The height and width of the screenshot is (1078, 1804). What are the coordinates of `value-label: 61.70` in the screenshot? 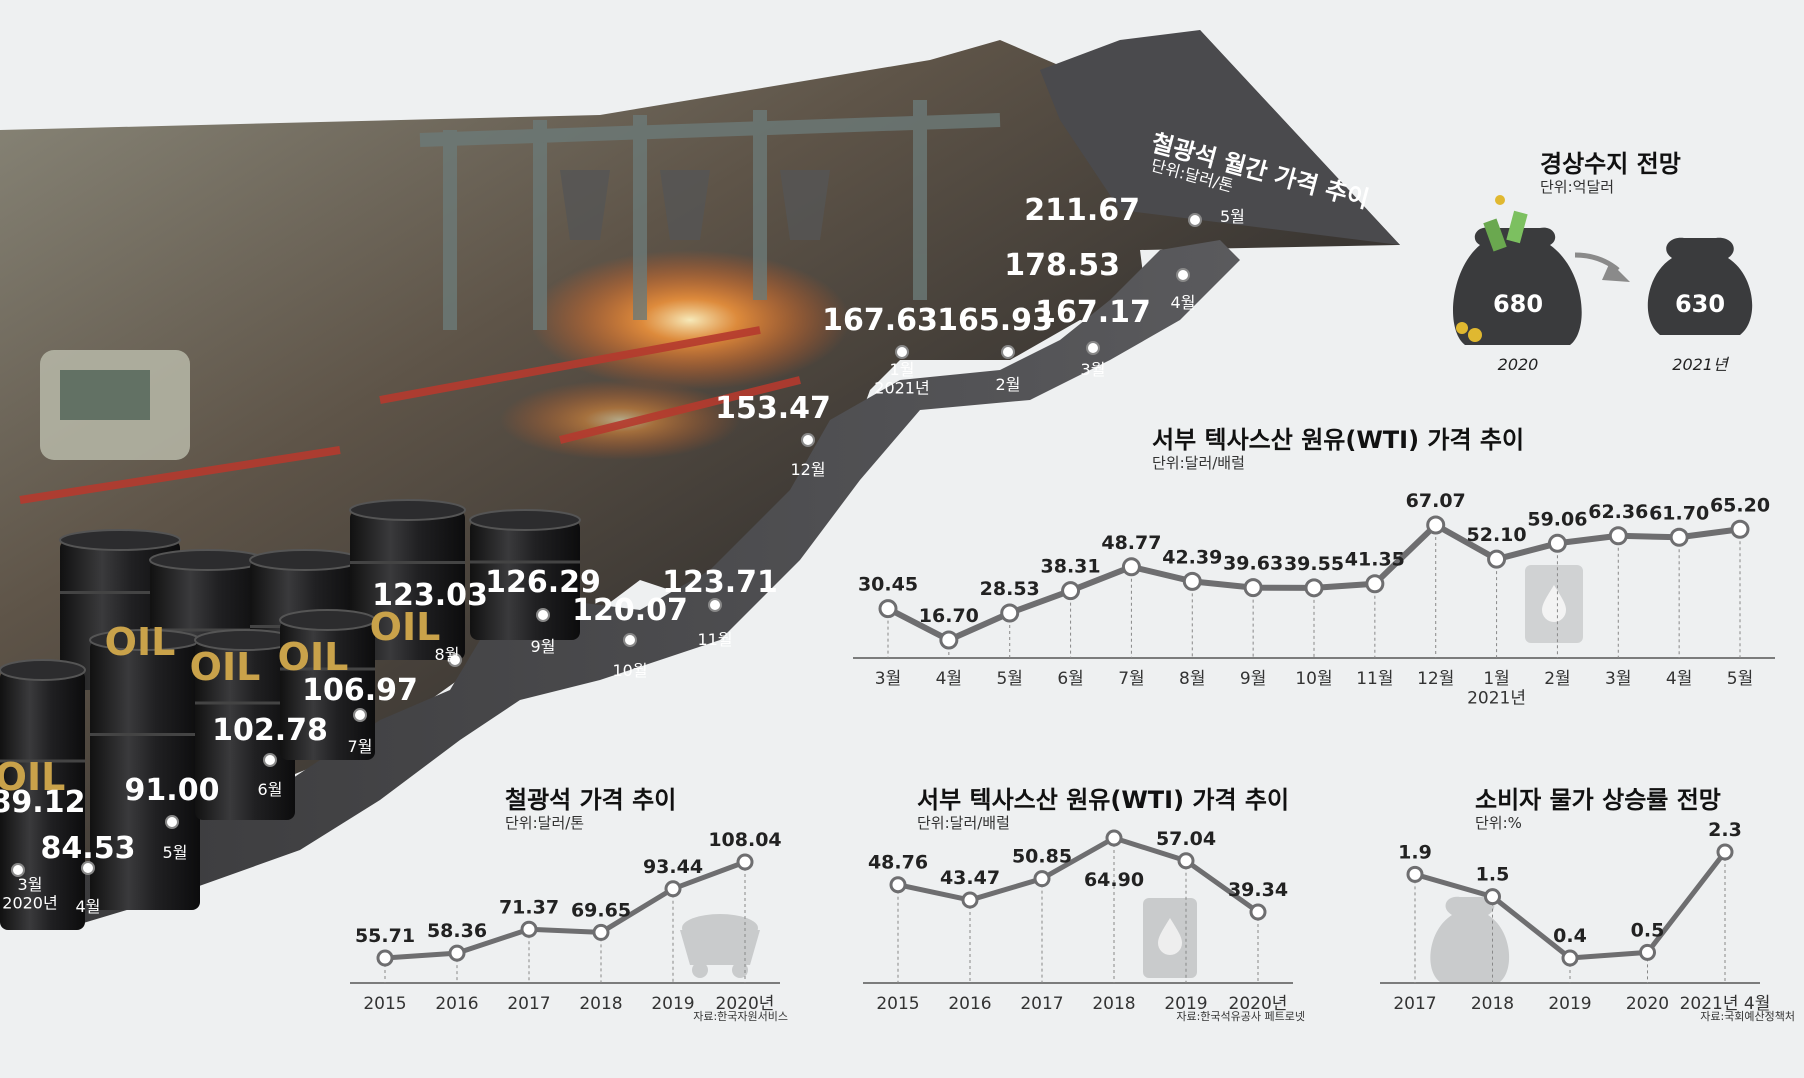 It's located at (1679, 513).